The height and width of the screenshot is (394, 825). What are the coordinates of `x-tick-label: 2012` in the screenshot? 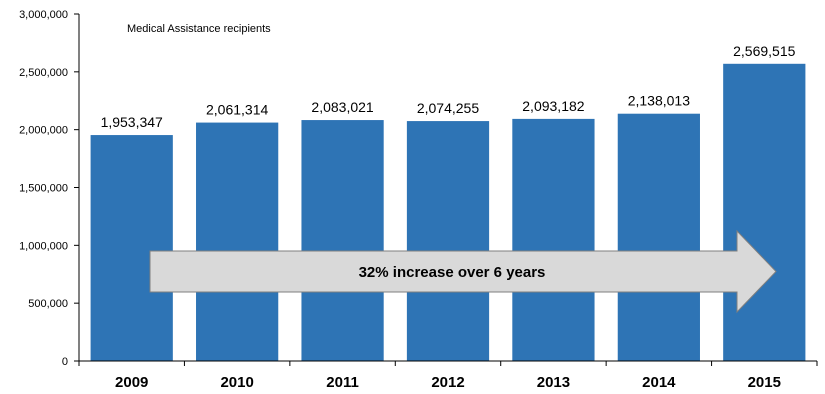 It's located at (447, 382).